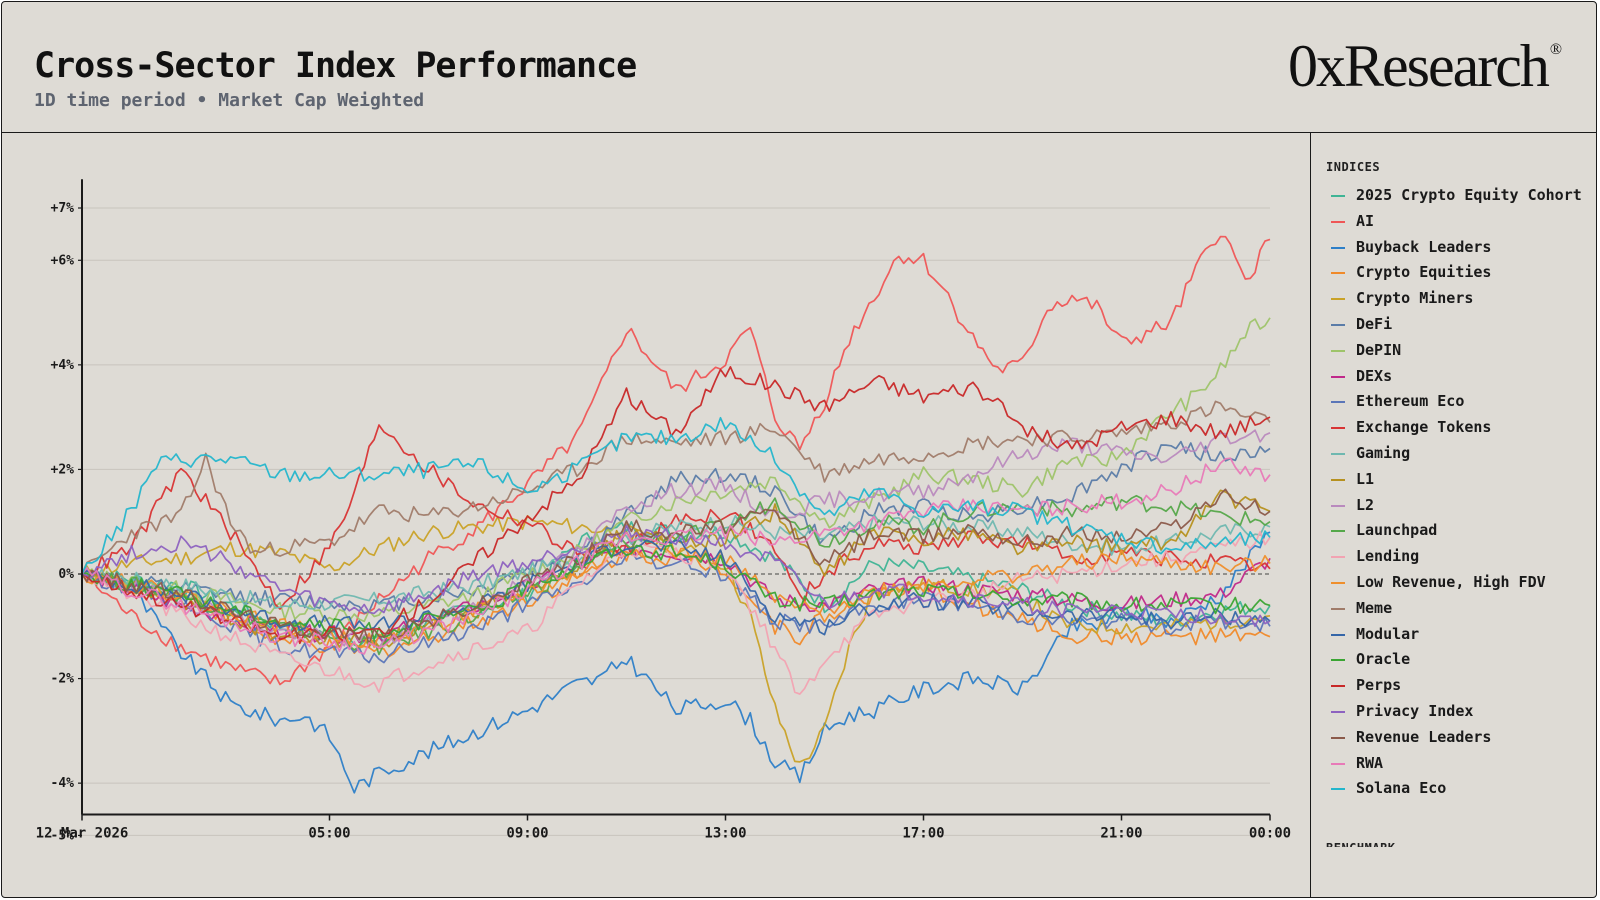 This screenshot has width=1600, height=900. I want to click on y-tick-label: 0%, so click(66, 574).